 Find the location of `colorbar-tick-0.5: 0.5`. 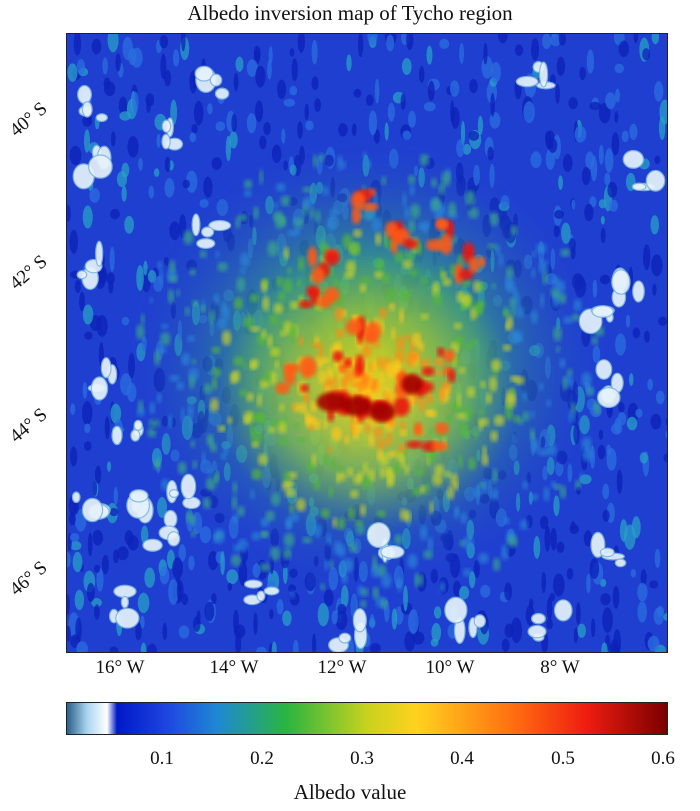

colorbar-tick-0.5: 0.5 is located at coordinates (563, 758).